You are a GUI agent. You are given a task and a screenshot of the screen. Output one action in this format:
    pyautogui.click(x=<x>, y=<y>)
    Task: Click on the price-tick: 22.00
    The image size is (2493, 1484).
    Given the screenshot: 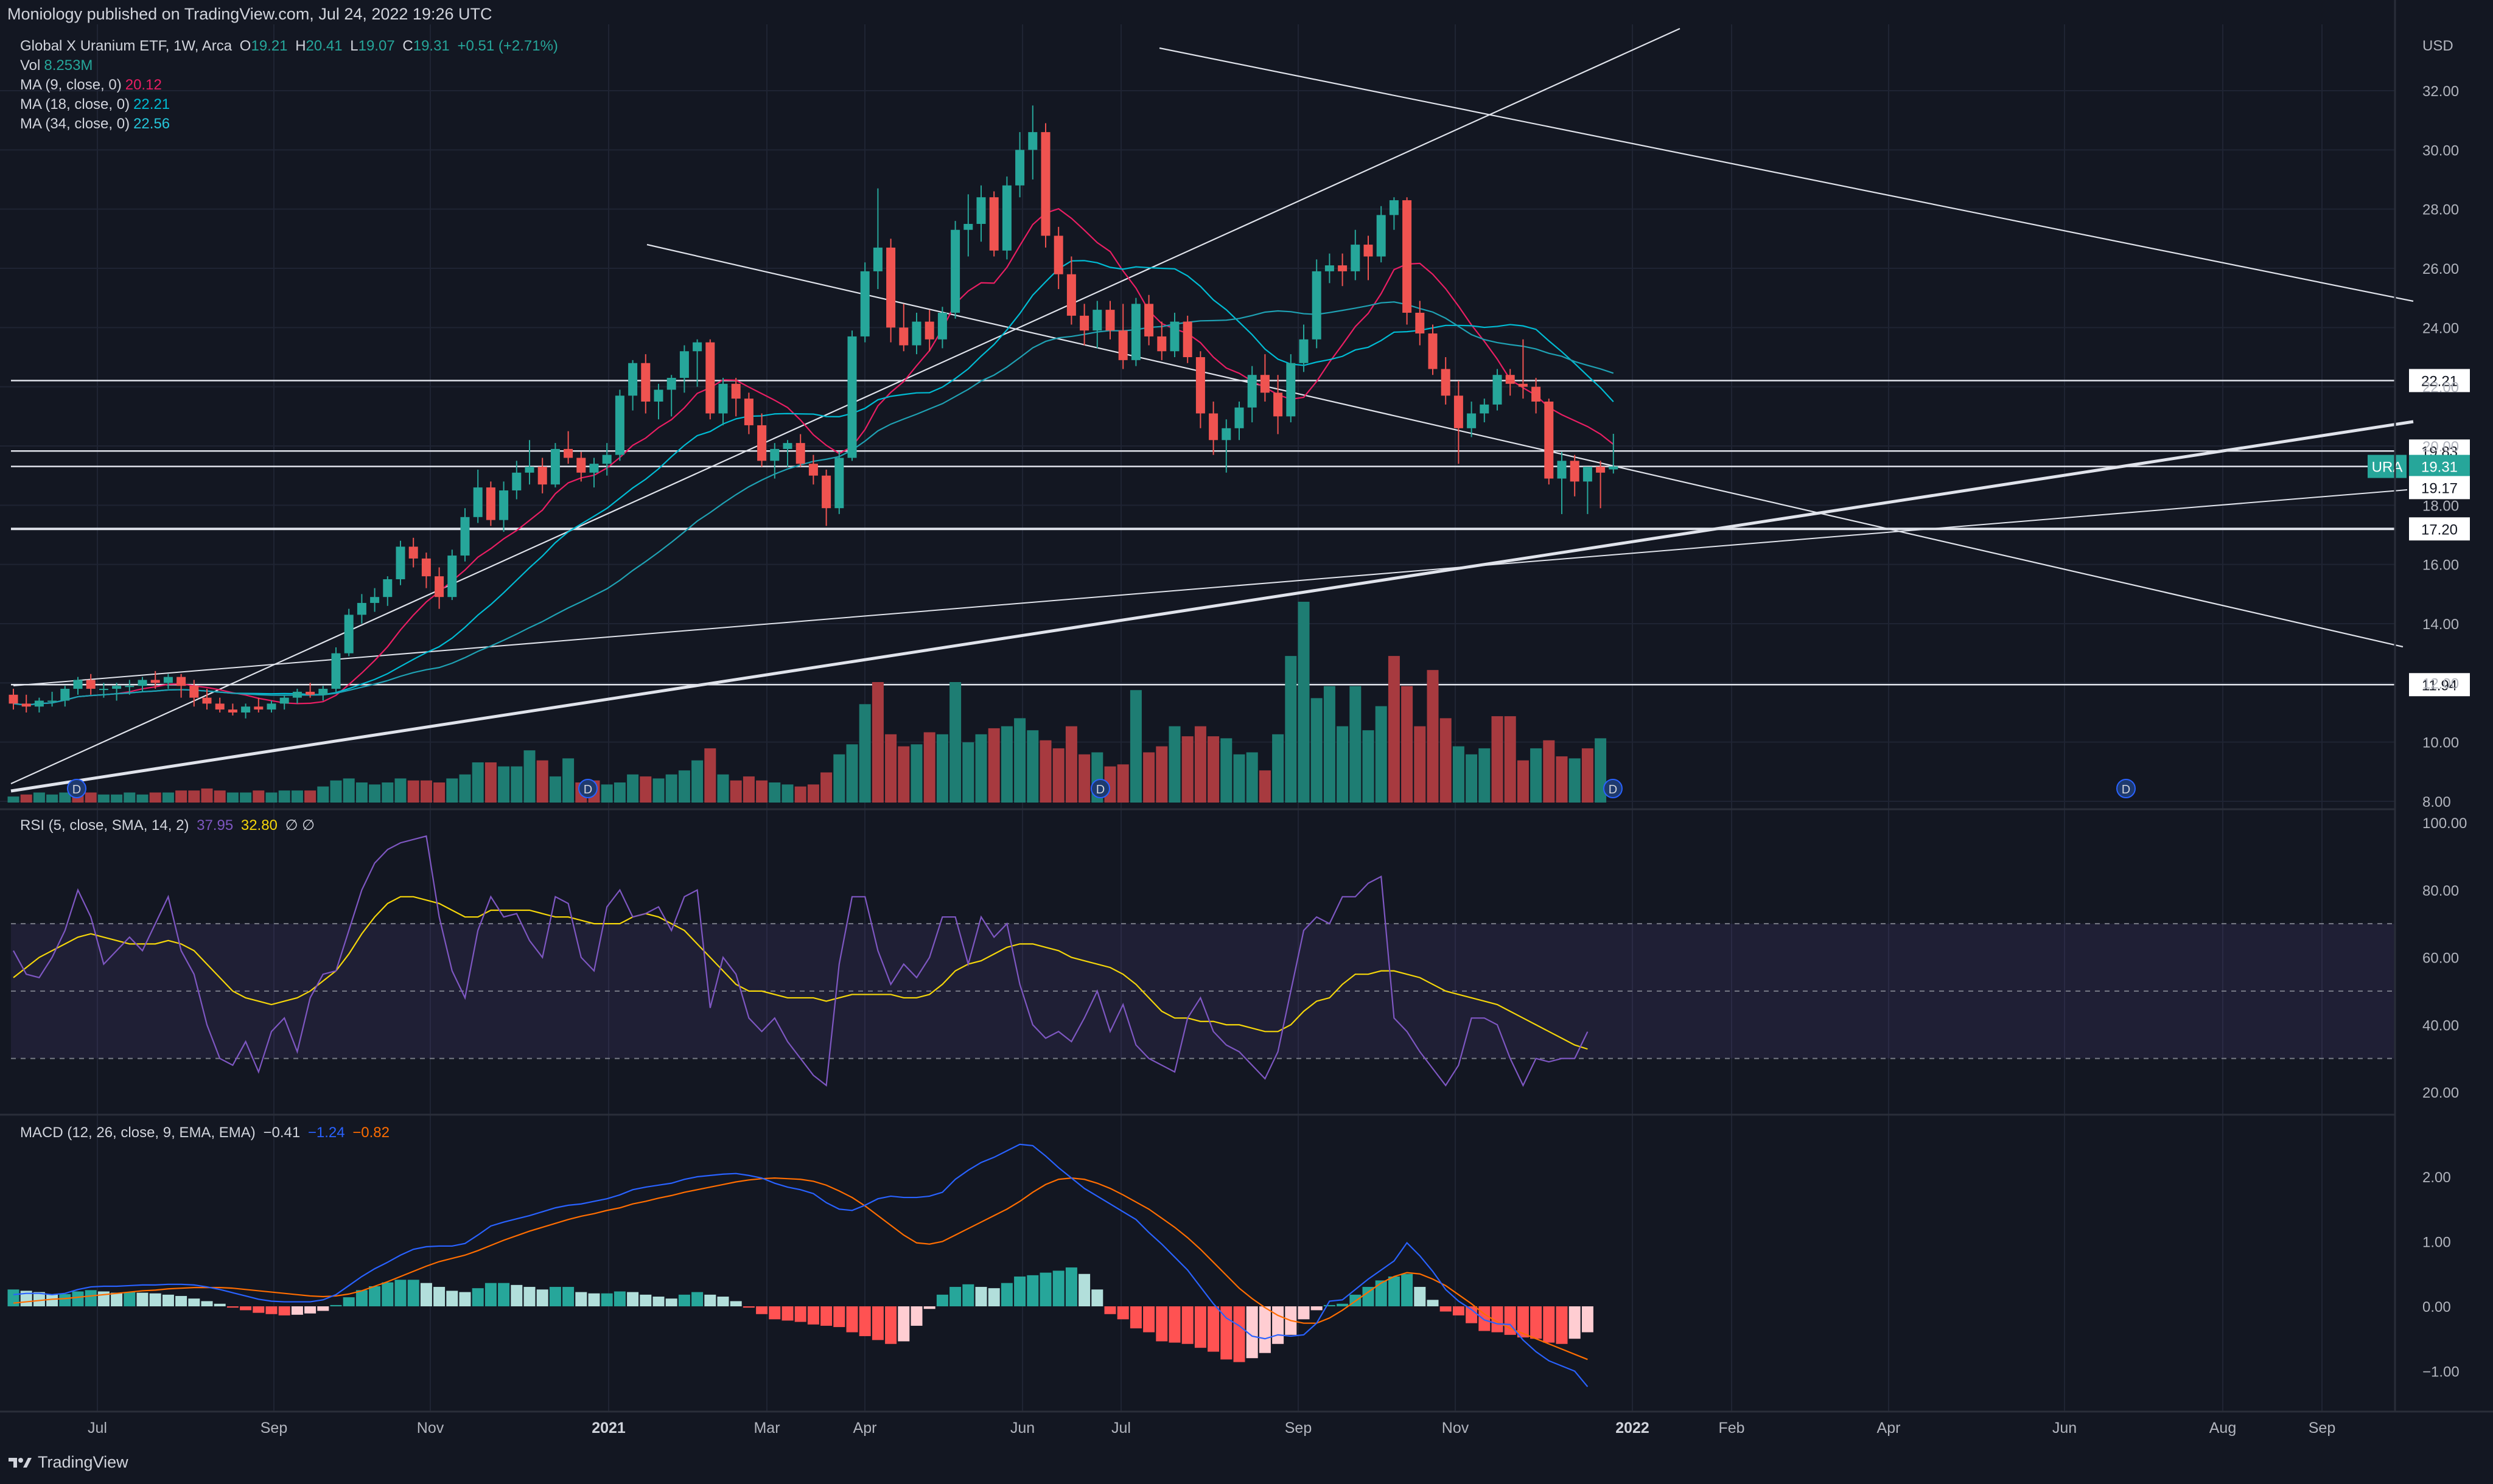 What is the action you would take?
    pyautogui.click(x=2440, y=388)
    